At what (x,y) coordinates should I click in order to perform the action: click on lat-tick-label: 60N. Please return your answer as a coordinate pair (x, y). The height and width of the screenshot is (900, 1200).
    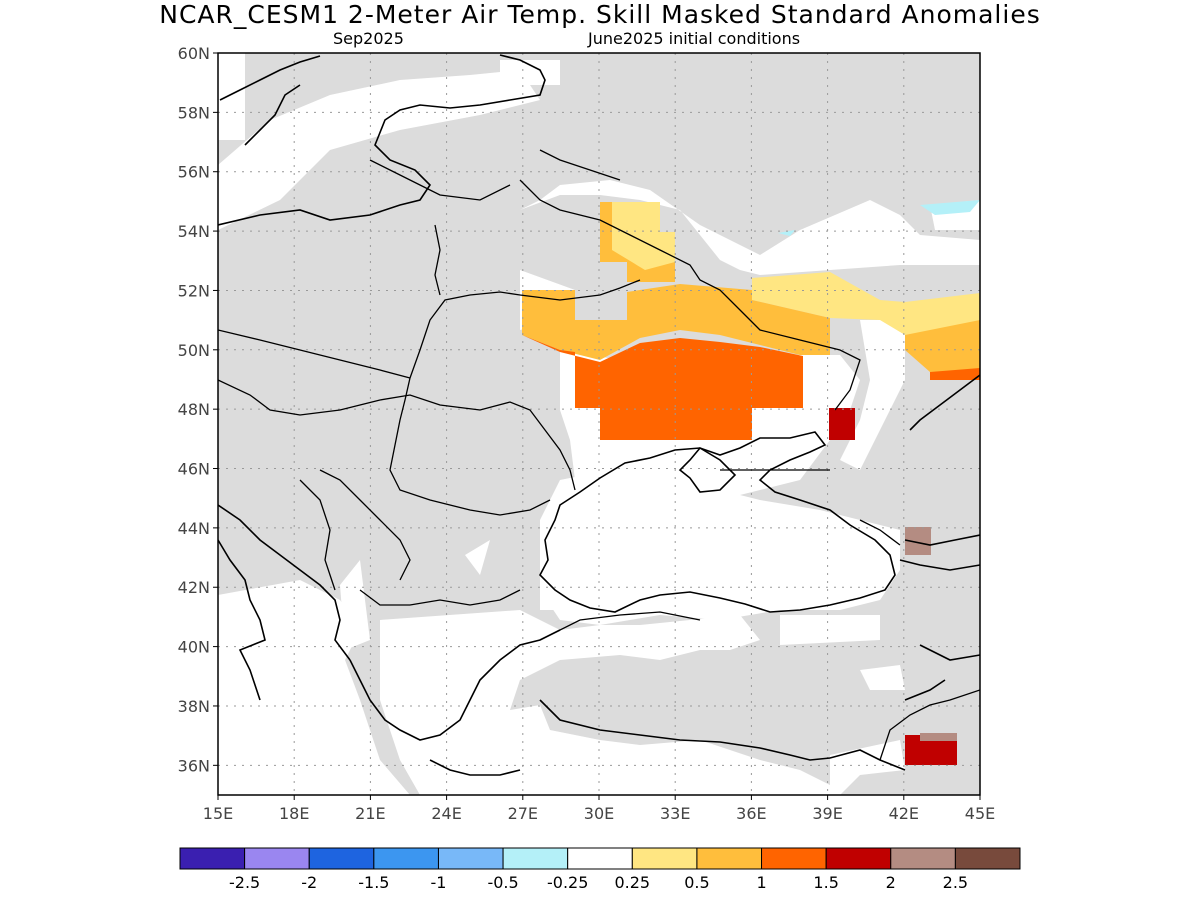
    Looking at the image, I should click on (194, 53).